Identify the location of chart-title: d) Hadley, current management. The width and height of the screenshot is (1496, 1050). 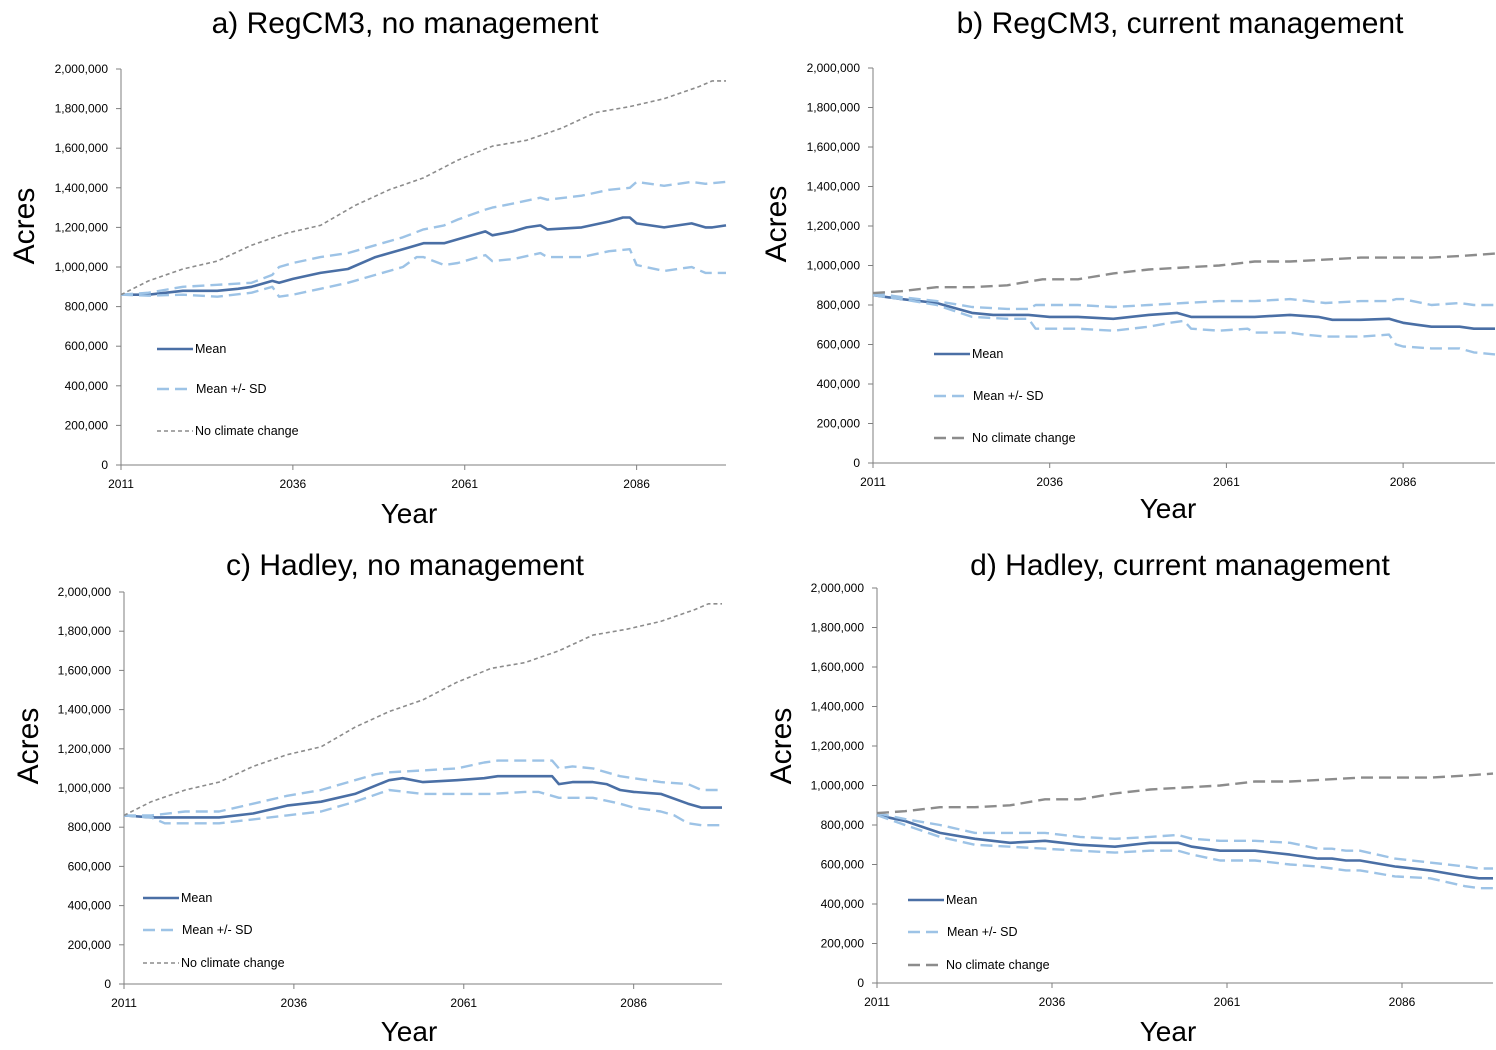
(1180, 565).